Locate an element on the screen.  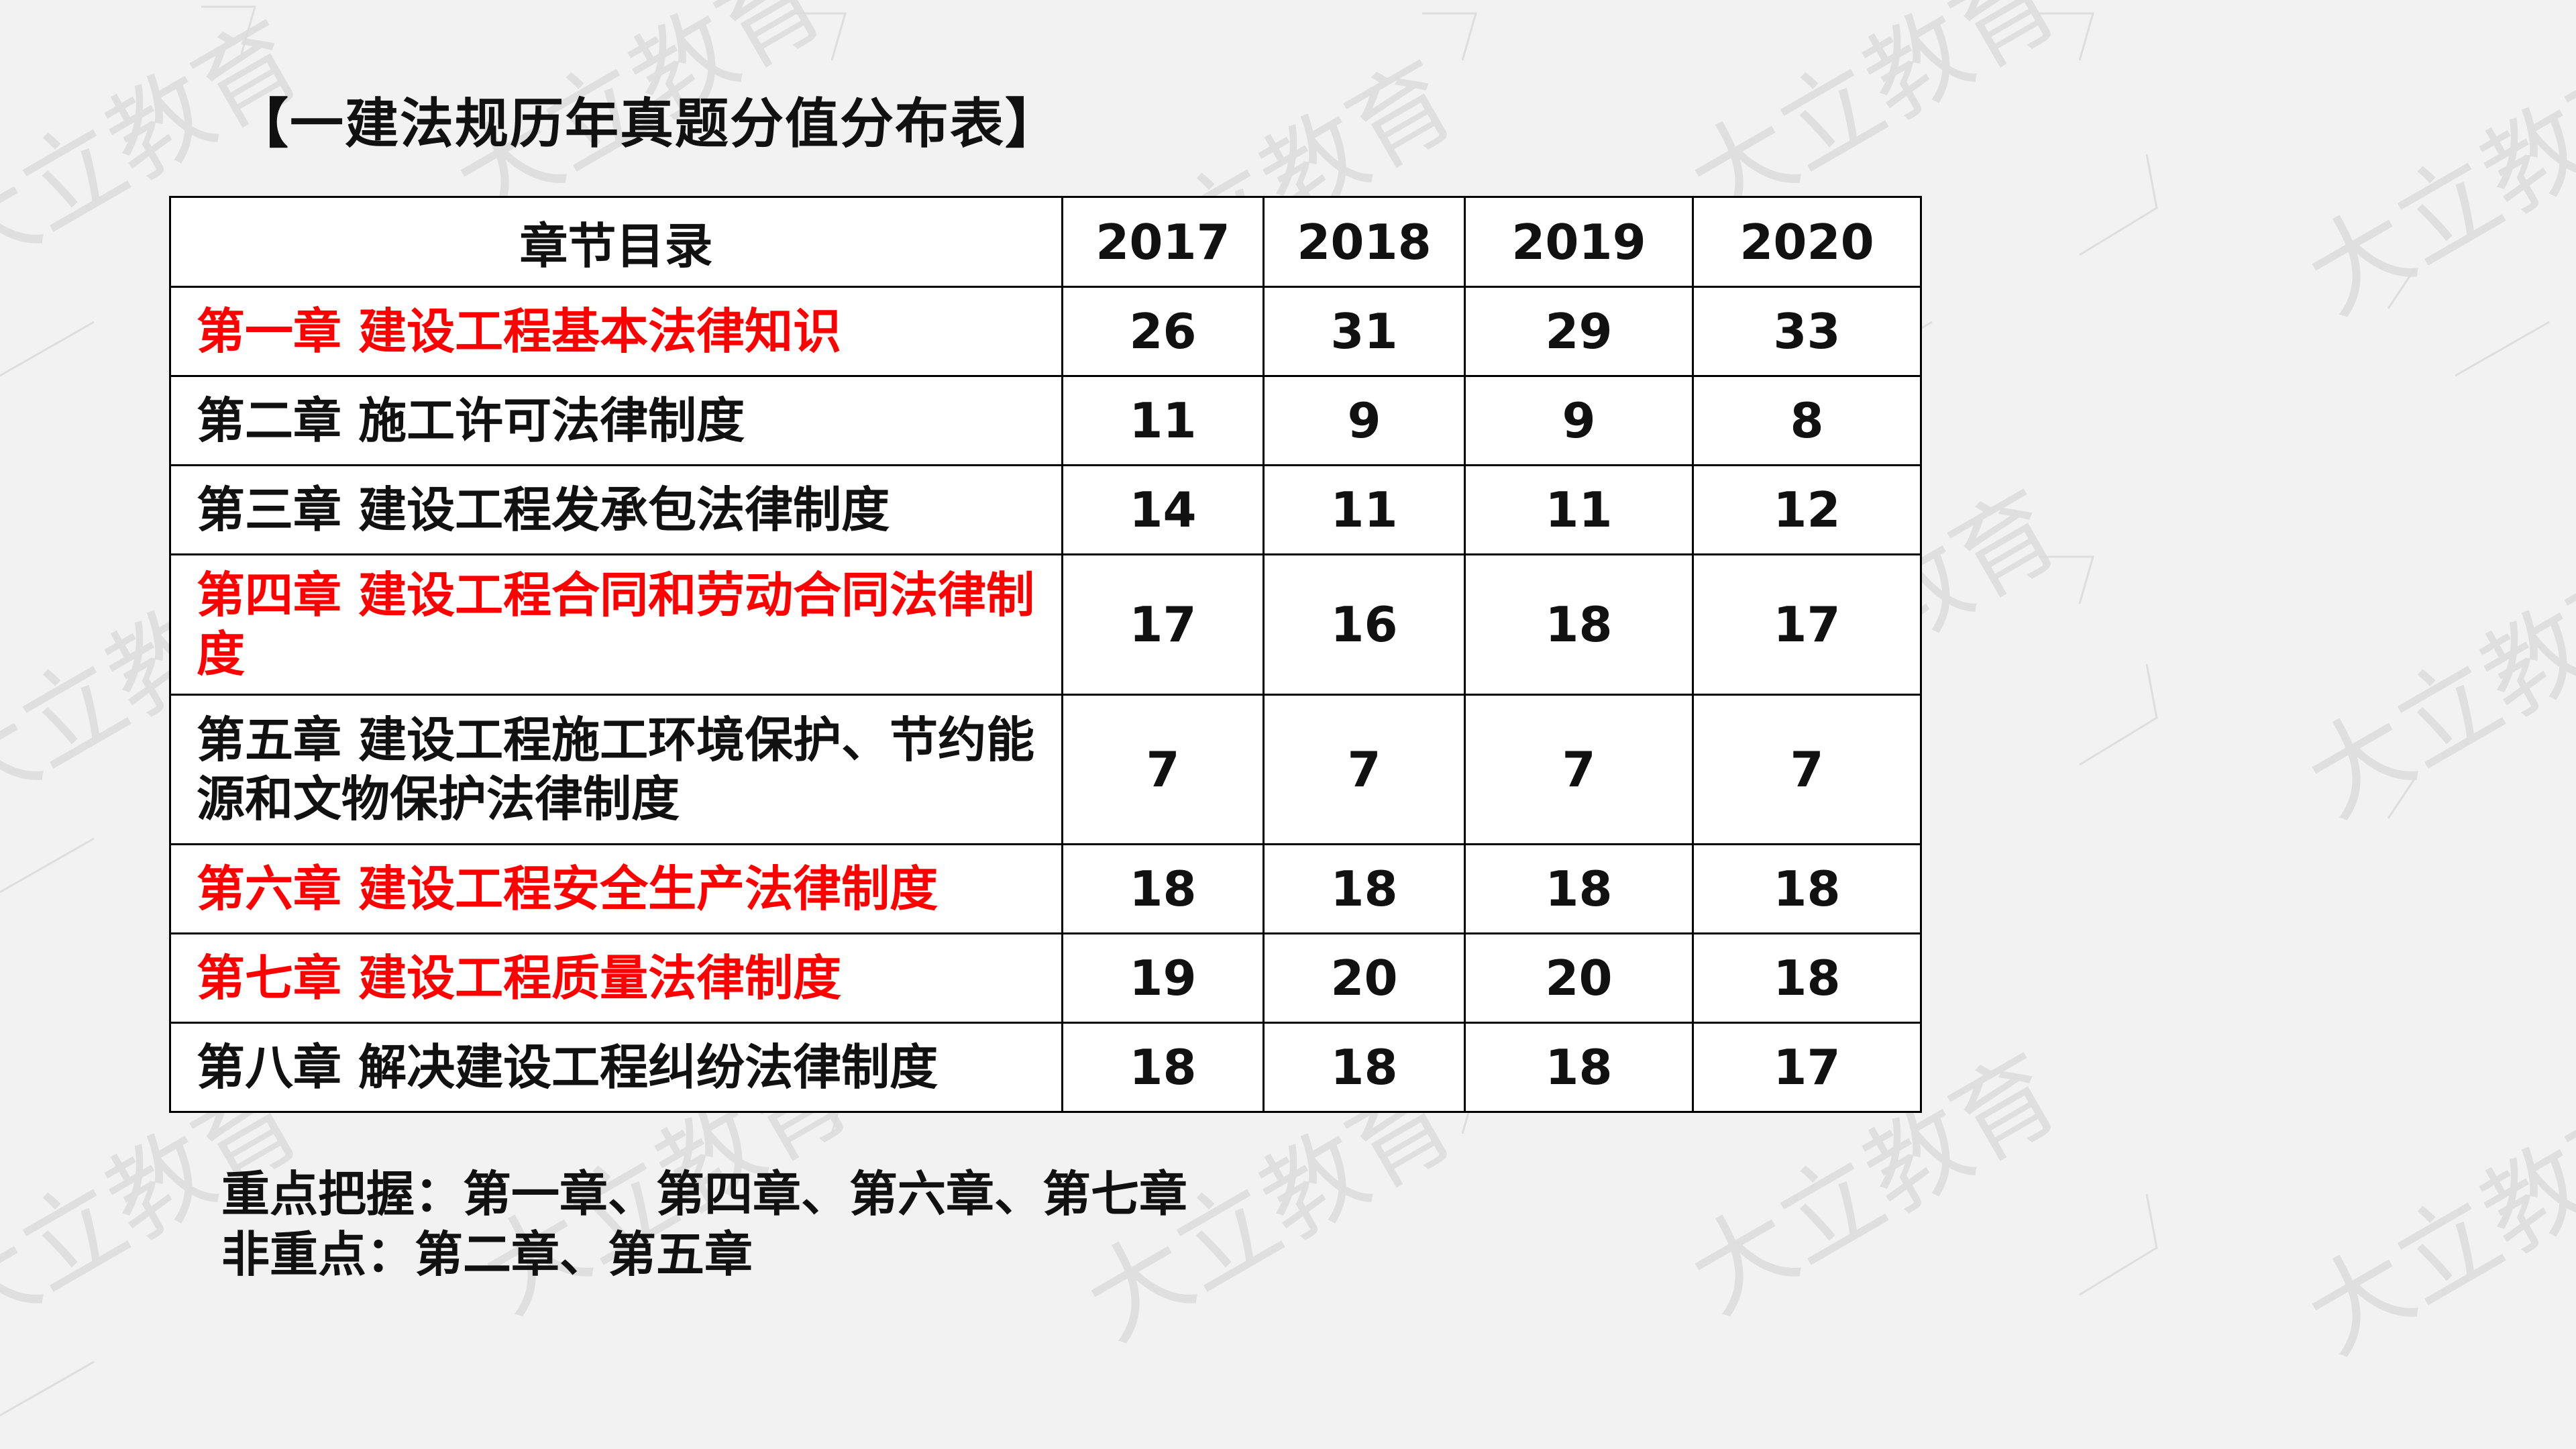
score-cell: 33 is located at coordinates (1807, 331).